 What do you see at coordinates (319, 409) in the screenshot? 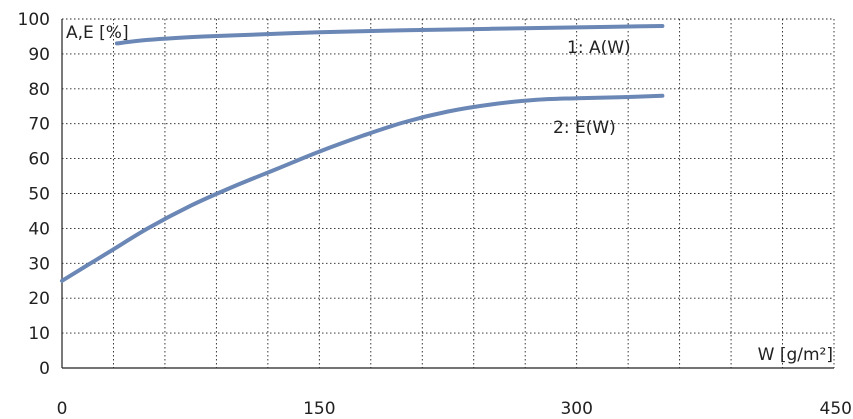
I see `x-tick-label: 150` at bounding box center [319, 409].